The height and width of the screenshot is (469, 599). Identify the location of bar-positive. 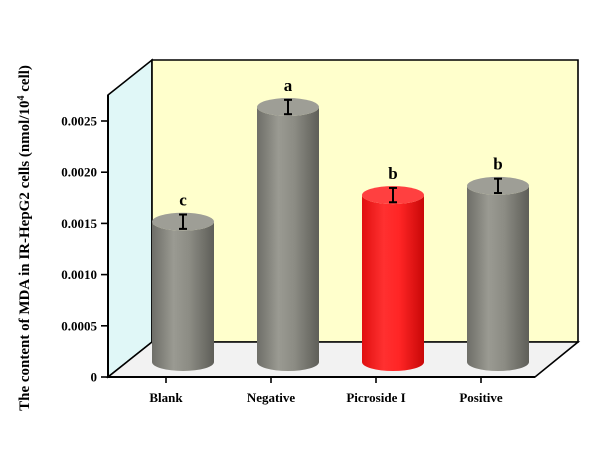
(498, 273).